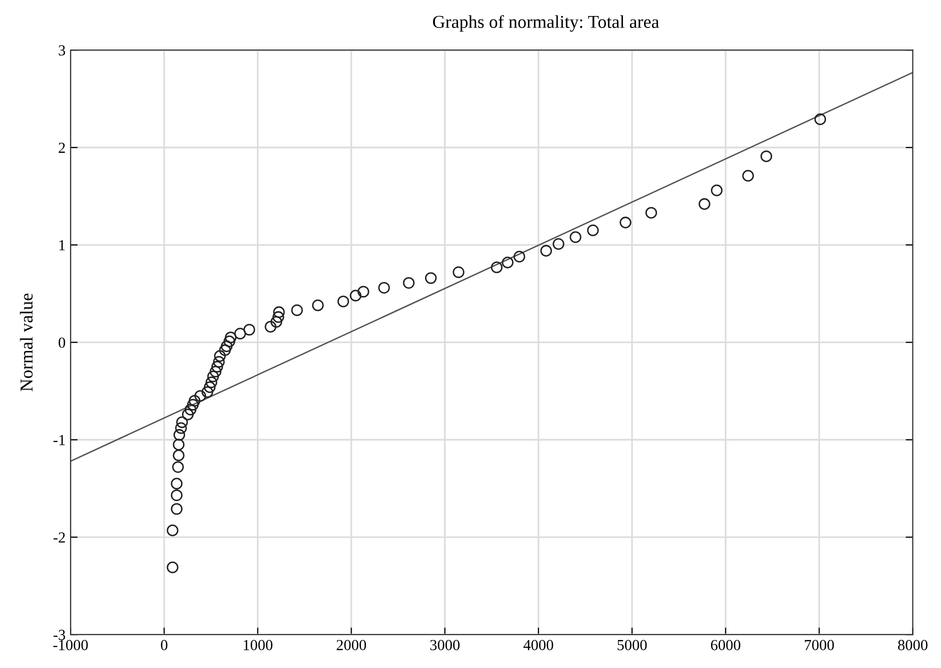 This screenshot has height=668, width=941. What do you see at coordinates (445, 645) in the screenshot?
I see `x-tick-label: 3000` at bounding box center [445, 645].